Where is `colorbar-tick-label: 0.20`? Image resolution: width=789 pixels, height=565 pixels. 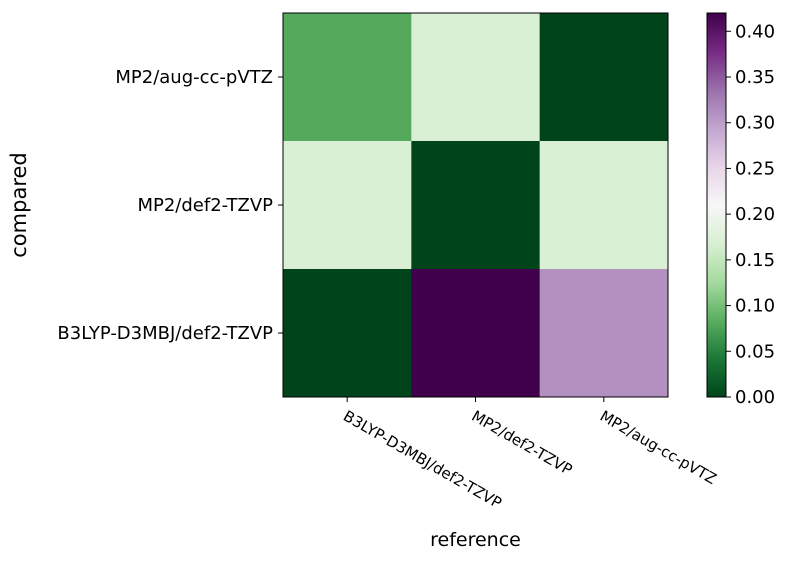 colorbar-tick-label: 0.20 is located at coordinates (755, 214).